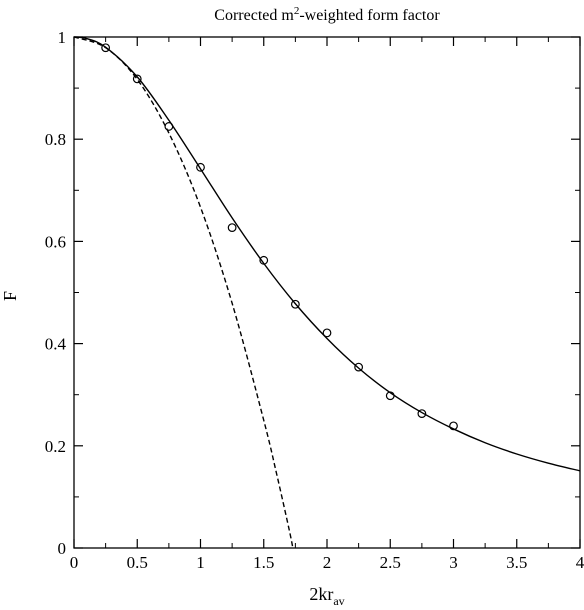  I want to click on chart-title-superscript: 2, so click(297, 11).